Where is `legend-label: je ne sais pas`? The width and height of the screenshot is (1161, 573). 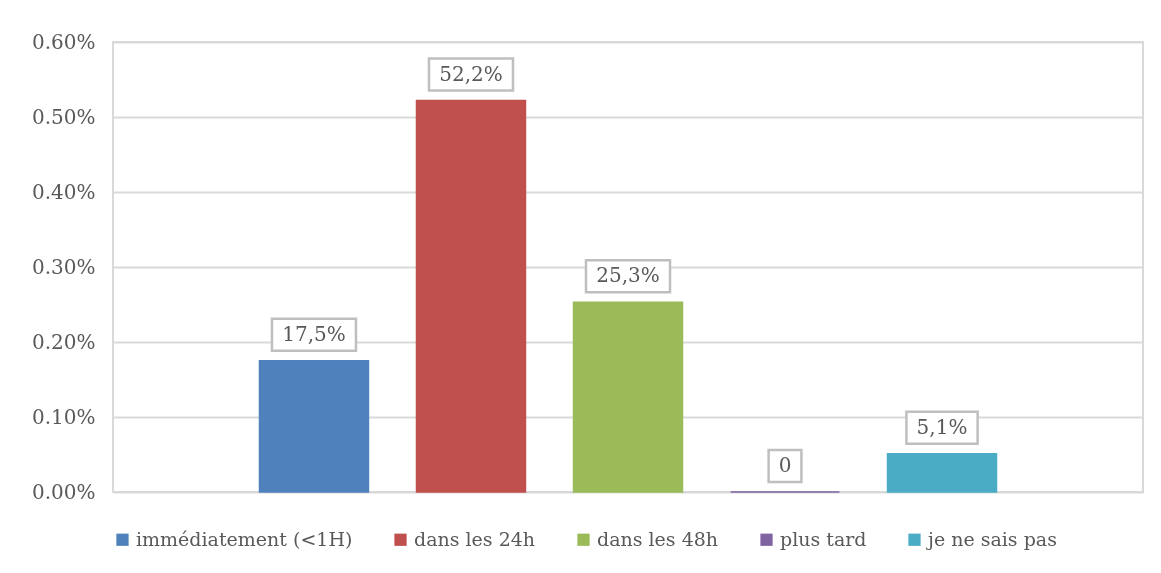 legend-label: je ne sais pas is located at coordinates (991, 538).